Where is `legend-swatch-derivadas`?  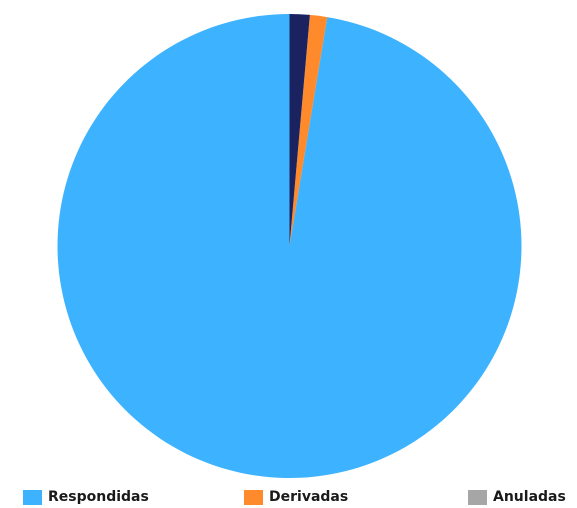
legend-swatch-derivadas is located at coordinates (253, 497).